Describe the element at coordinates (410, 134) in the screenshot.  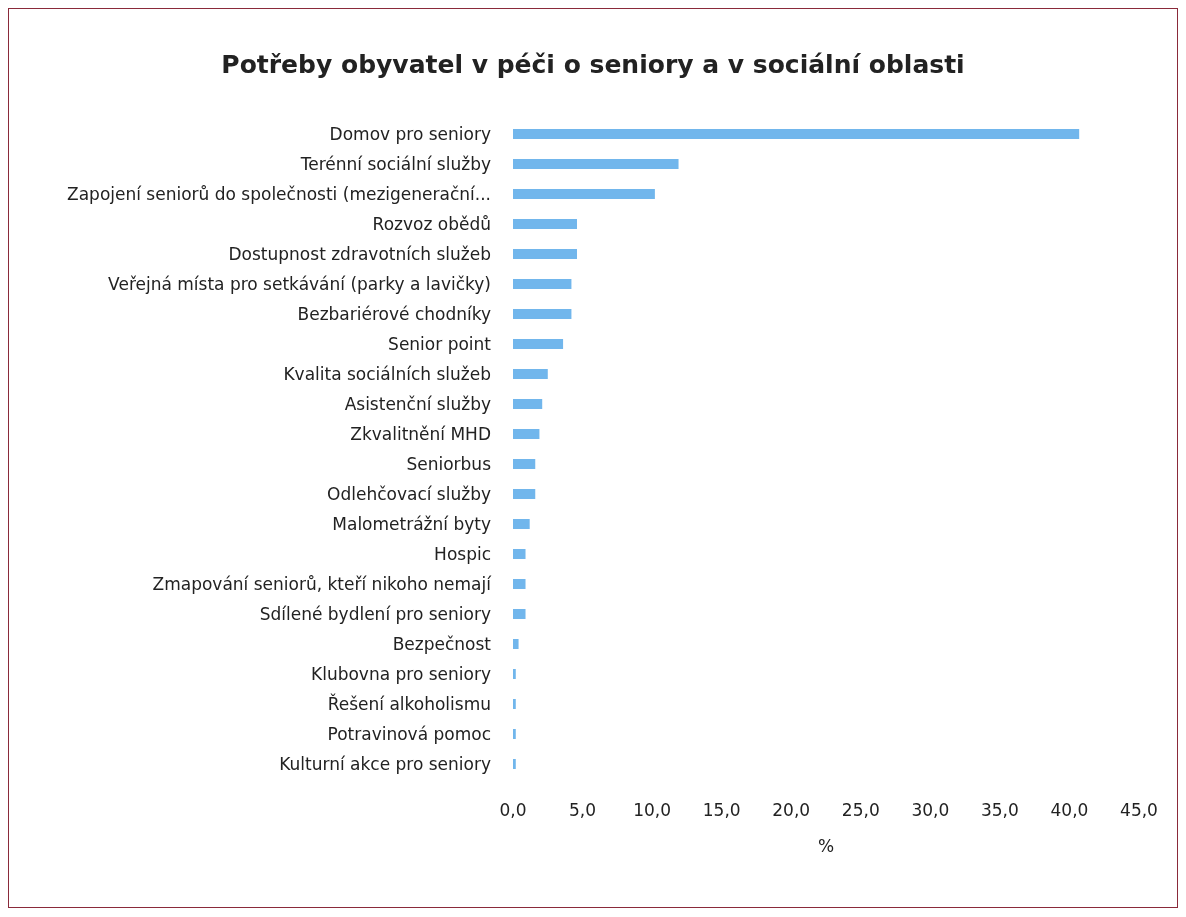
I see `y-tick-label: Domov pro seniory` at that location.